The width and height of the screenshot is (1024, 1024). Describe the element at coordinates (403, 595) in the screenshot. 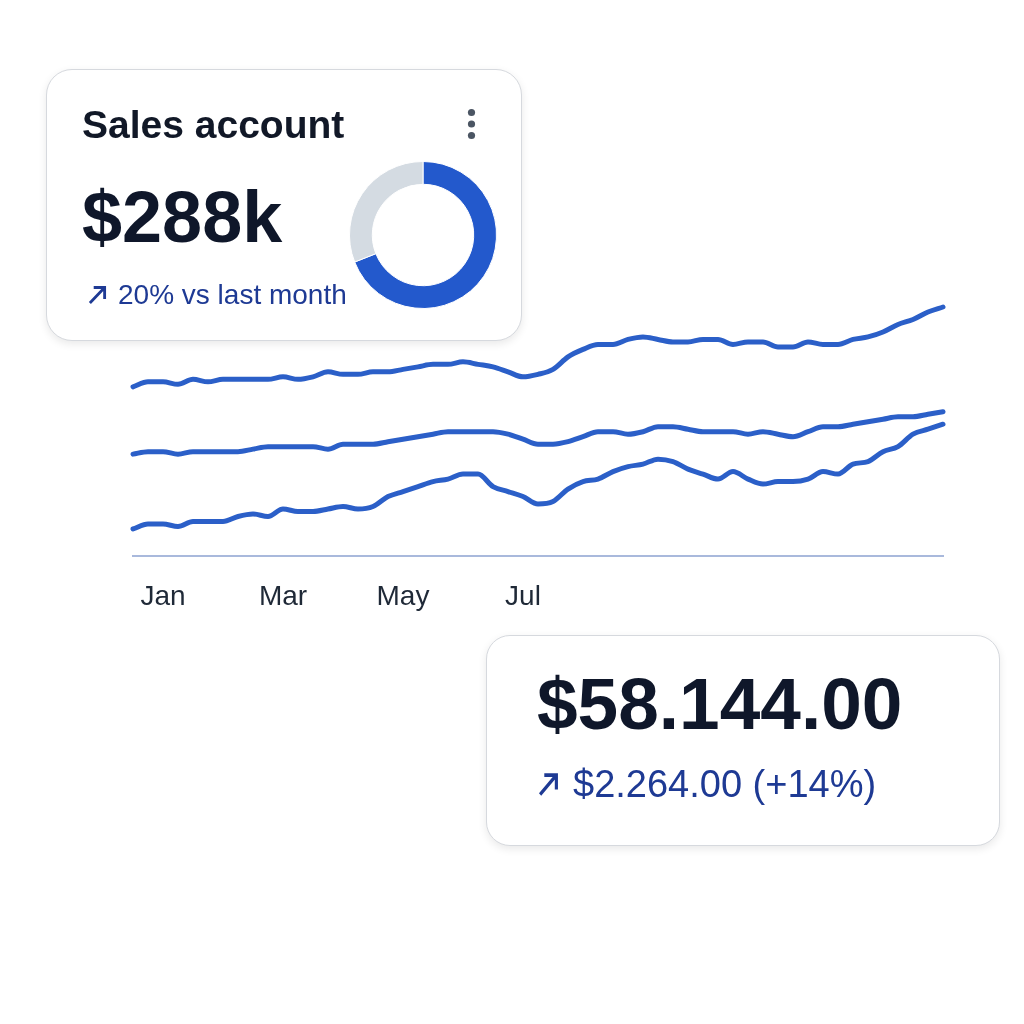

I see `x-tick-label: May` at that location.